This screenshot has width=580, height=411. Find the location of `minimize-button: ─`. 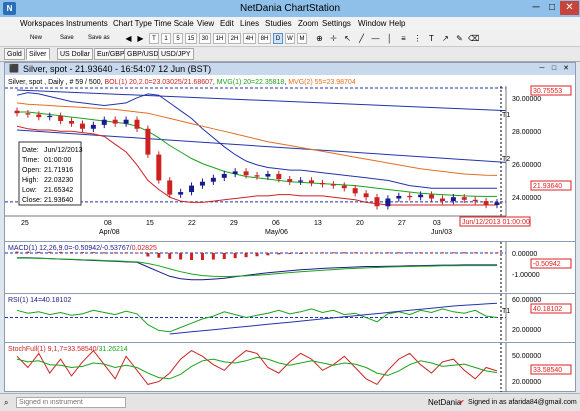

minimize-button: ─ is located at coordinates (536, 7).